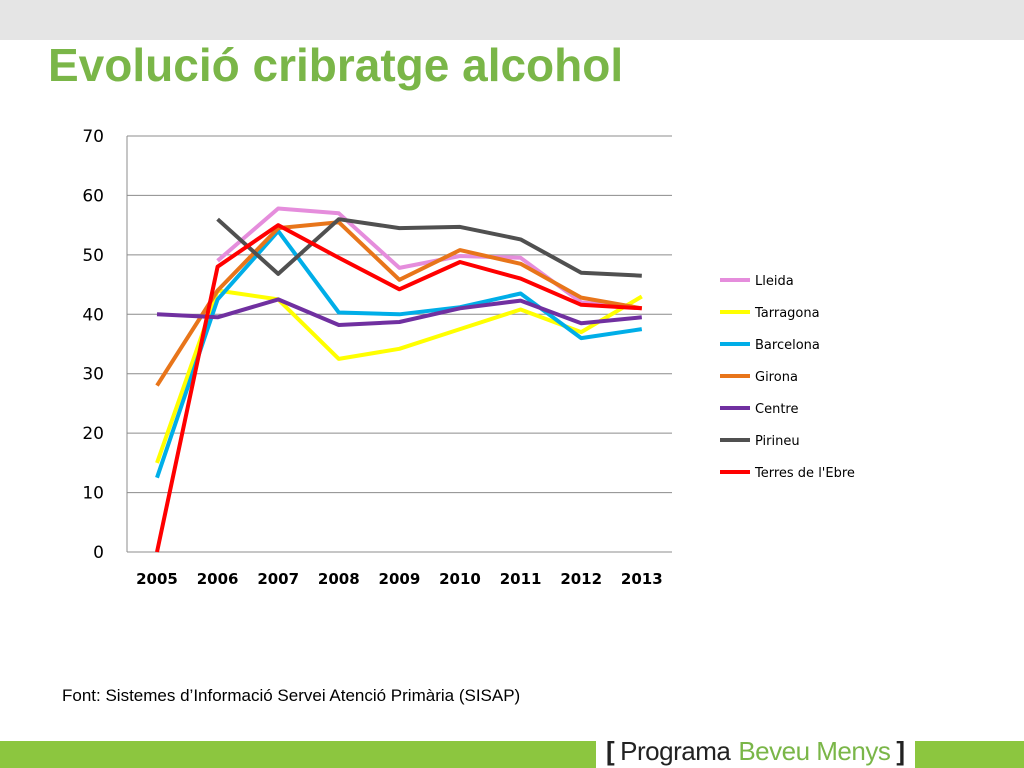  What do you see at coordinates (900, 750) in the screenshot?
I see `brand-close-bracket: ]` at bounding box center [900, 750].